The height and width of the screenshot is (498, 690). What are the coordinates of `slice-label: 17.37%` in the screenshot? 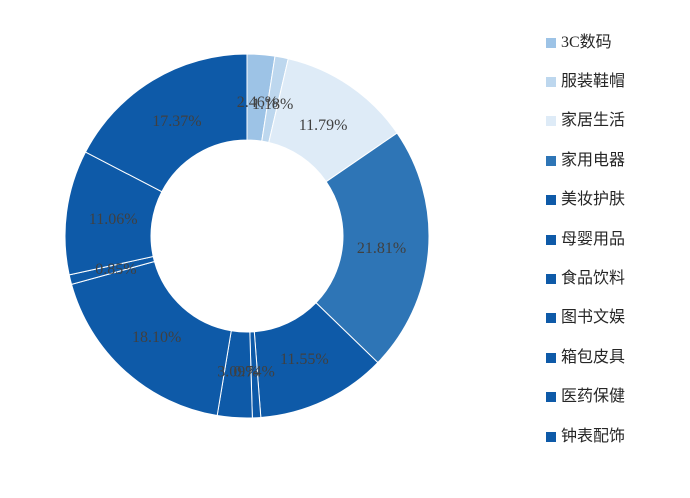 It's located at (176, 121).